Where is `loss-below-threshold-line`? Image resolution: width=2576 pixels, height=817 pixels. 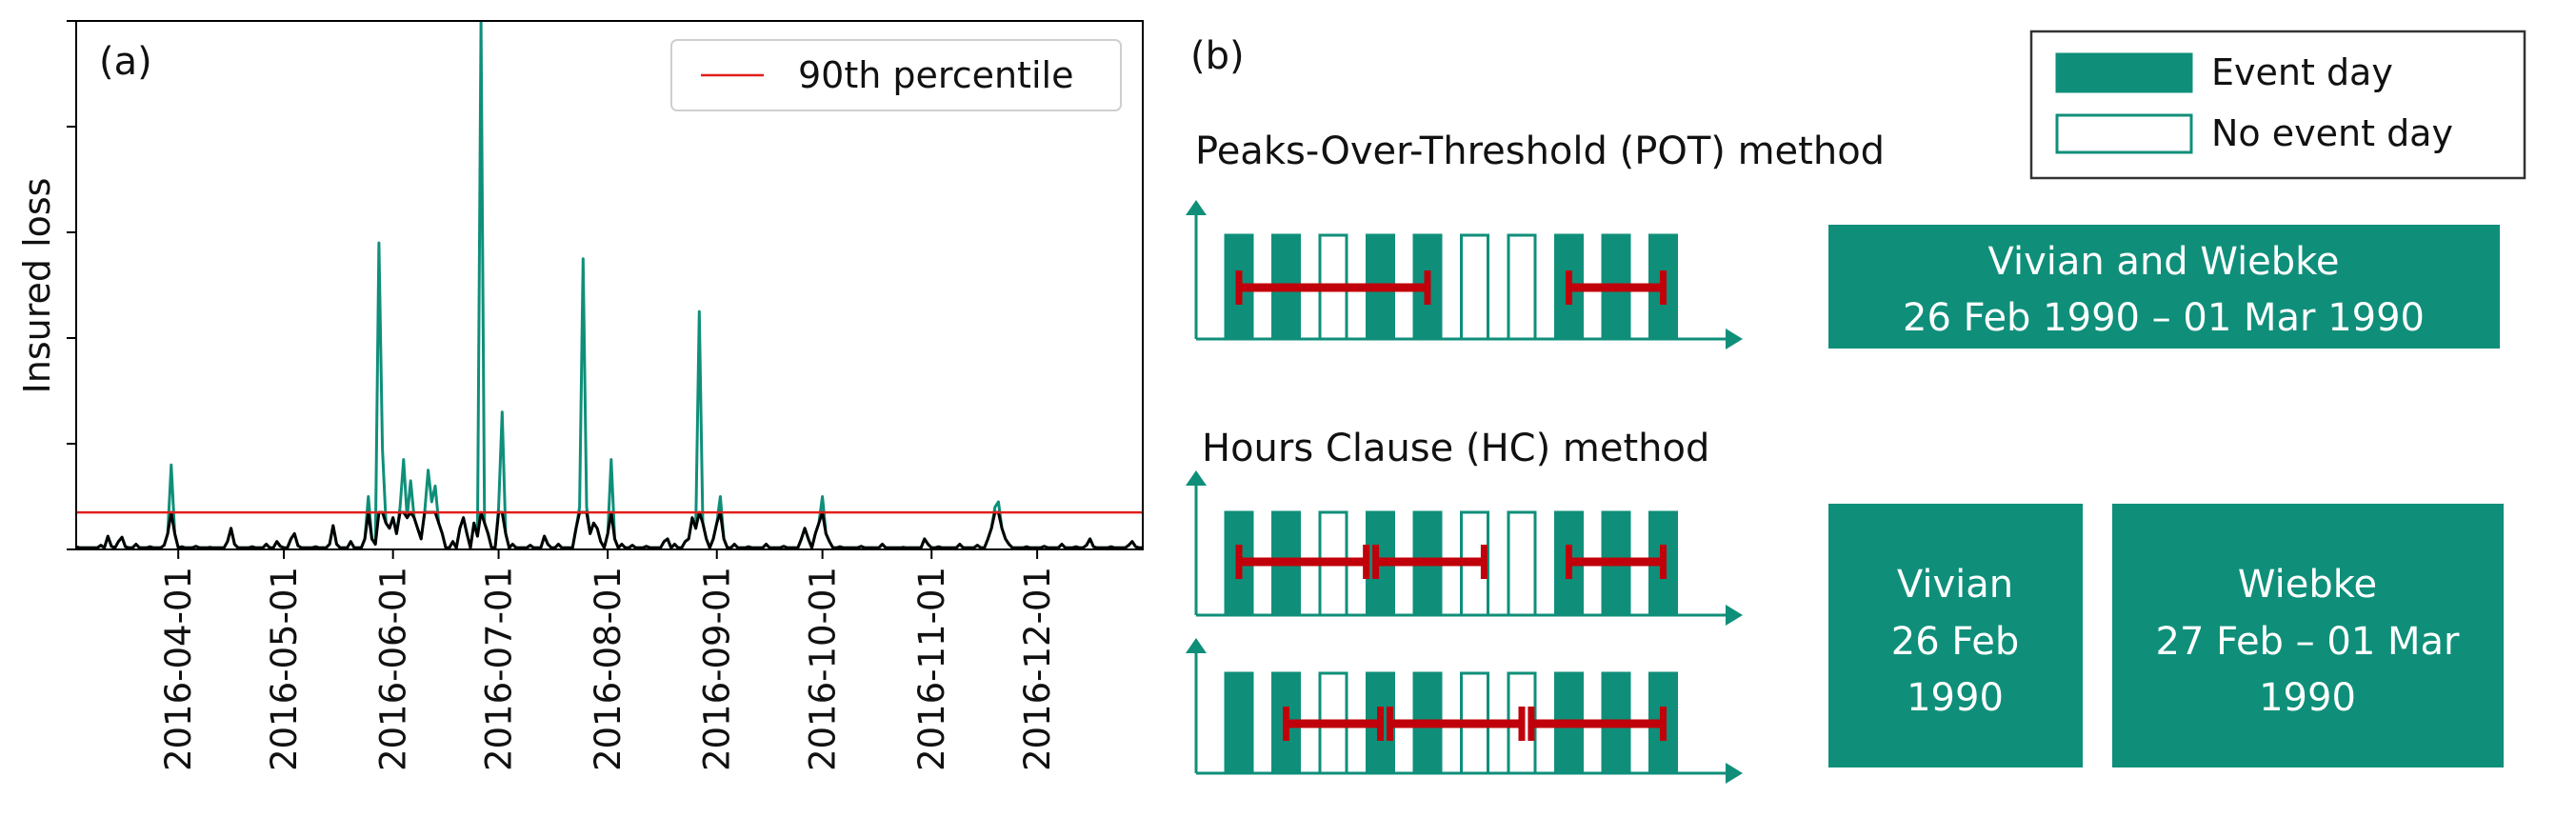 loss-below-threshold-line is located at coordinates (609, 529).